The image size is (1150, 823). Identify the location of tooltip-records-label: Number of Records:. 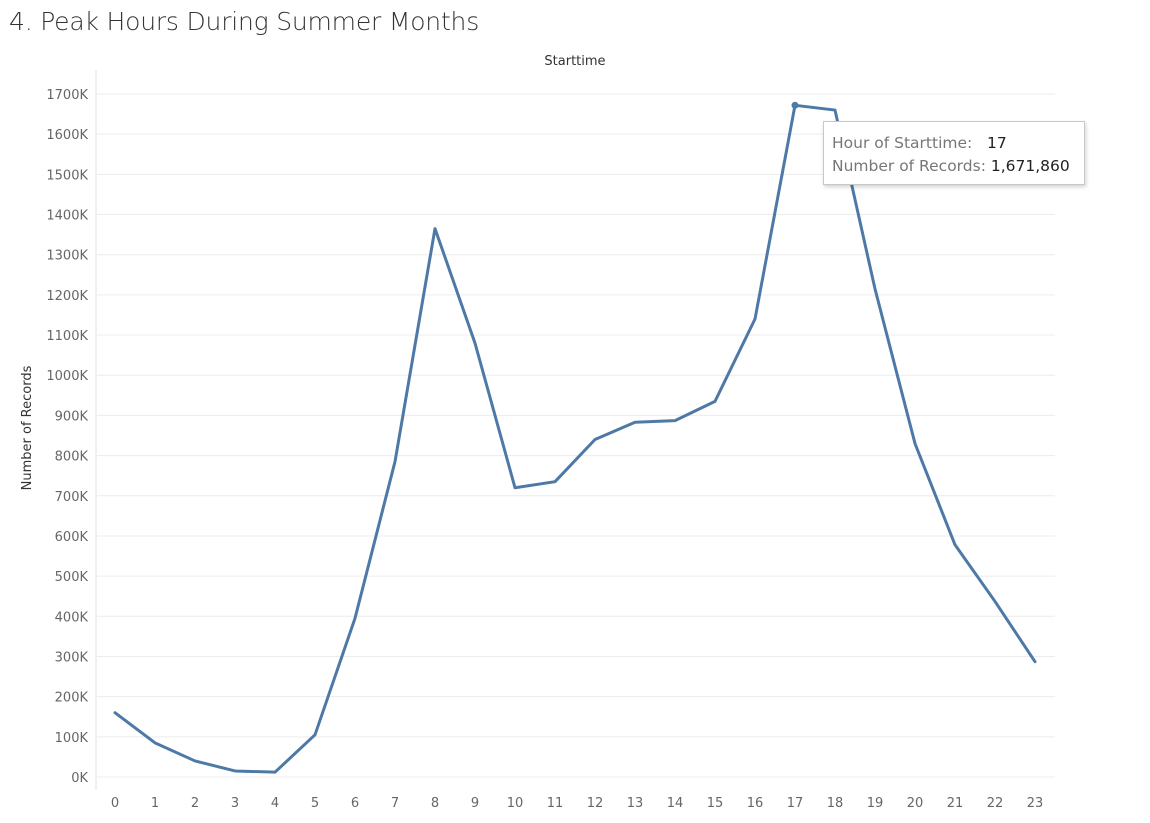
(909, 166).